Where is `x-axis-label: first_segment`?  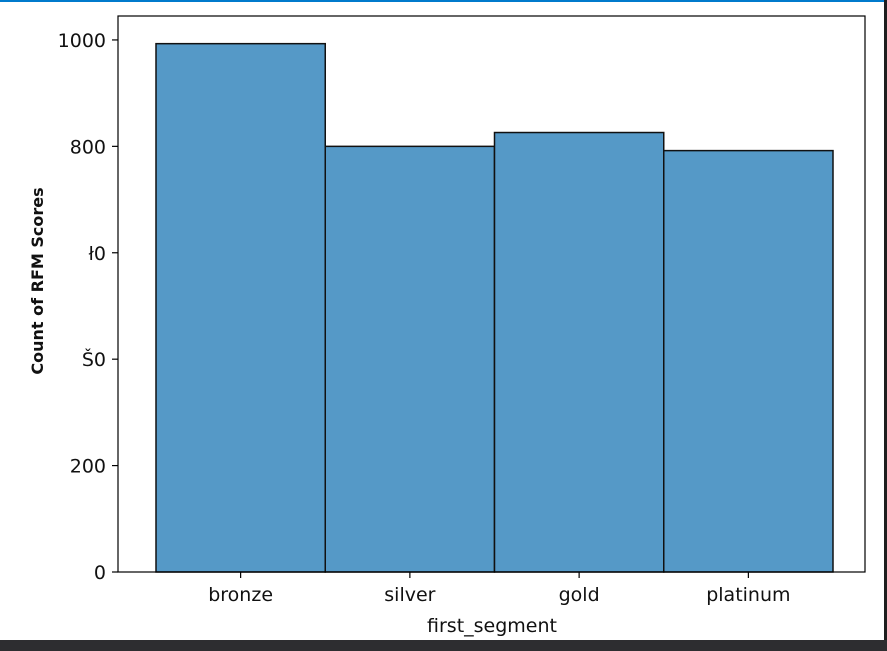
x-axis-label: first_segment is located at coordinates (492, 626).